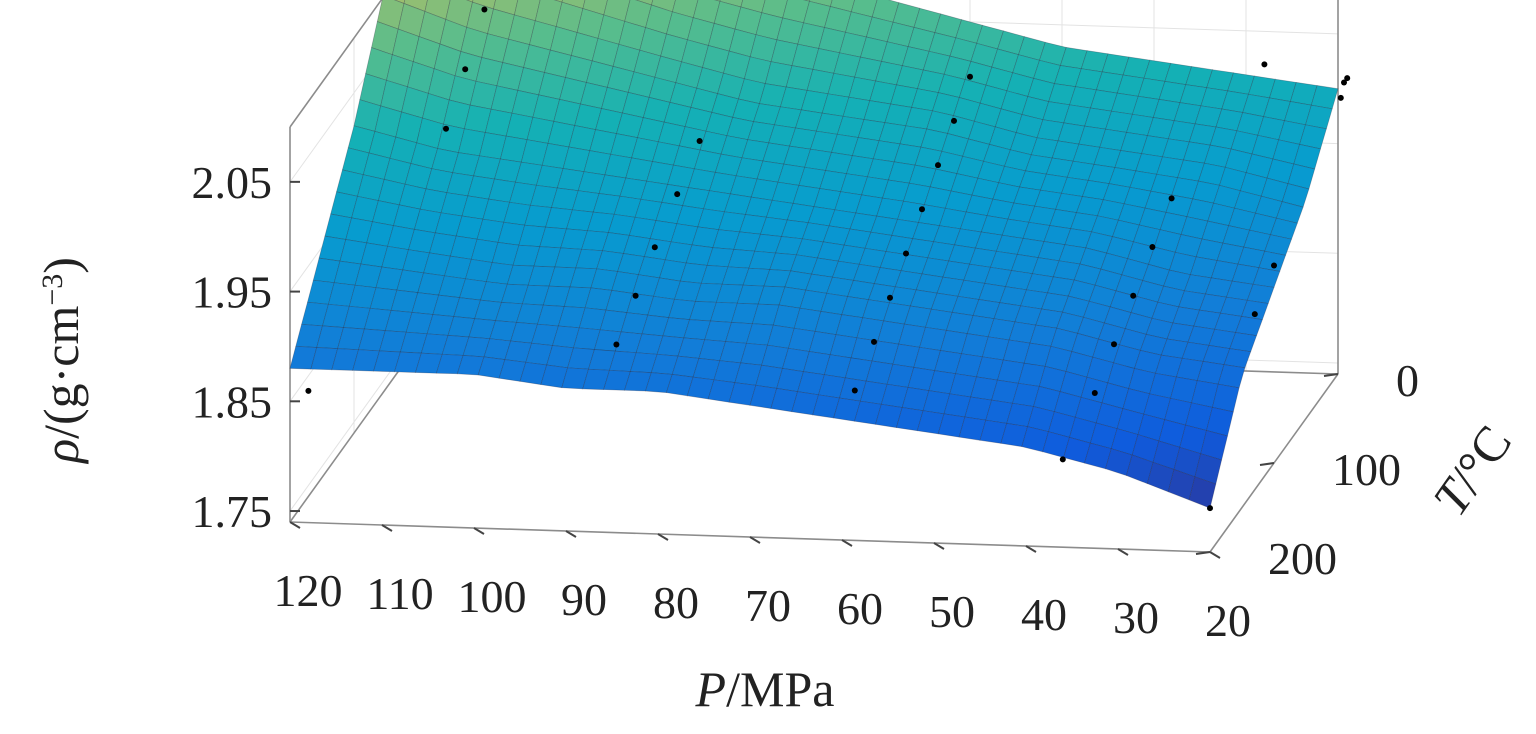 The height and width of the screenshot is (734, 1536). What do you see at coordinates (1228, 620) in the screenshot?
I see `x-tick-label: 20` at bounding box center [1228, 620].